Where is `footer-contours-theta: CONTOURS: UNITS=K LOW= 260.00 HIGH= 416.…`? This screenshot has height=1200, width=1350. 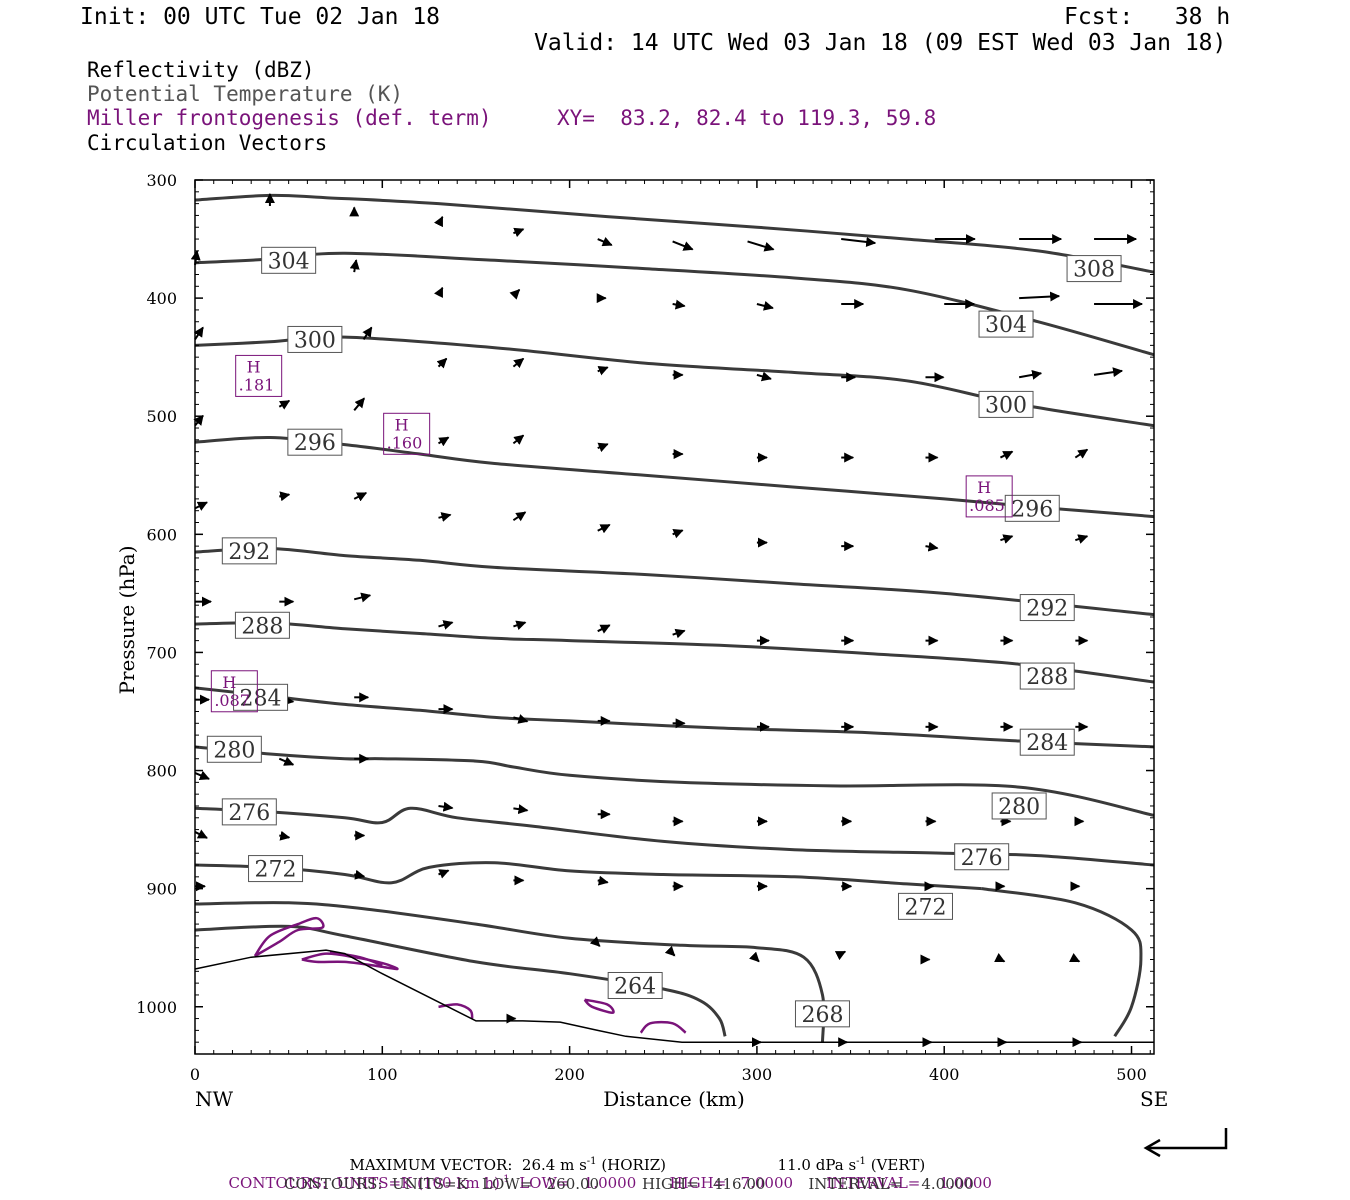
footer-contours-theta: CONTOURS: UNITS=K LOW= 260.00 HIGH= 416.… is located at coordinates (629, 1184).